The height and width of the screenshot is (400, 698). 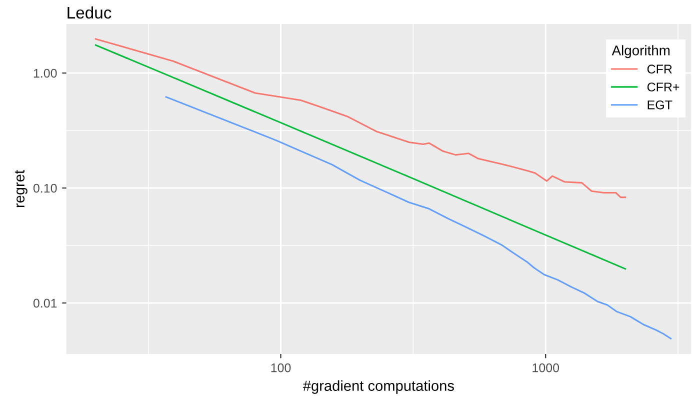 What do you see at coordinates (641, 51) in the screenshot?
I see `legend-title: Algorithm` at bounding box center [641, 51].